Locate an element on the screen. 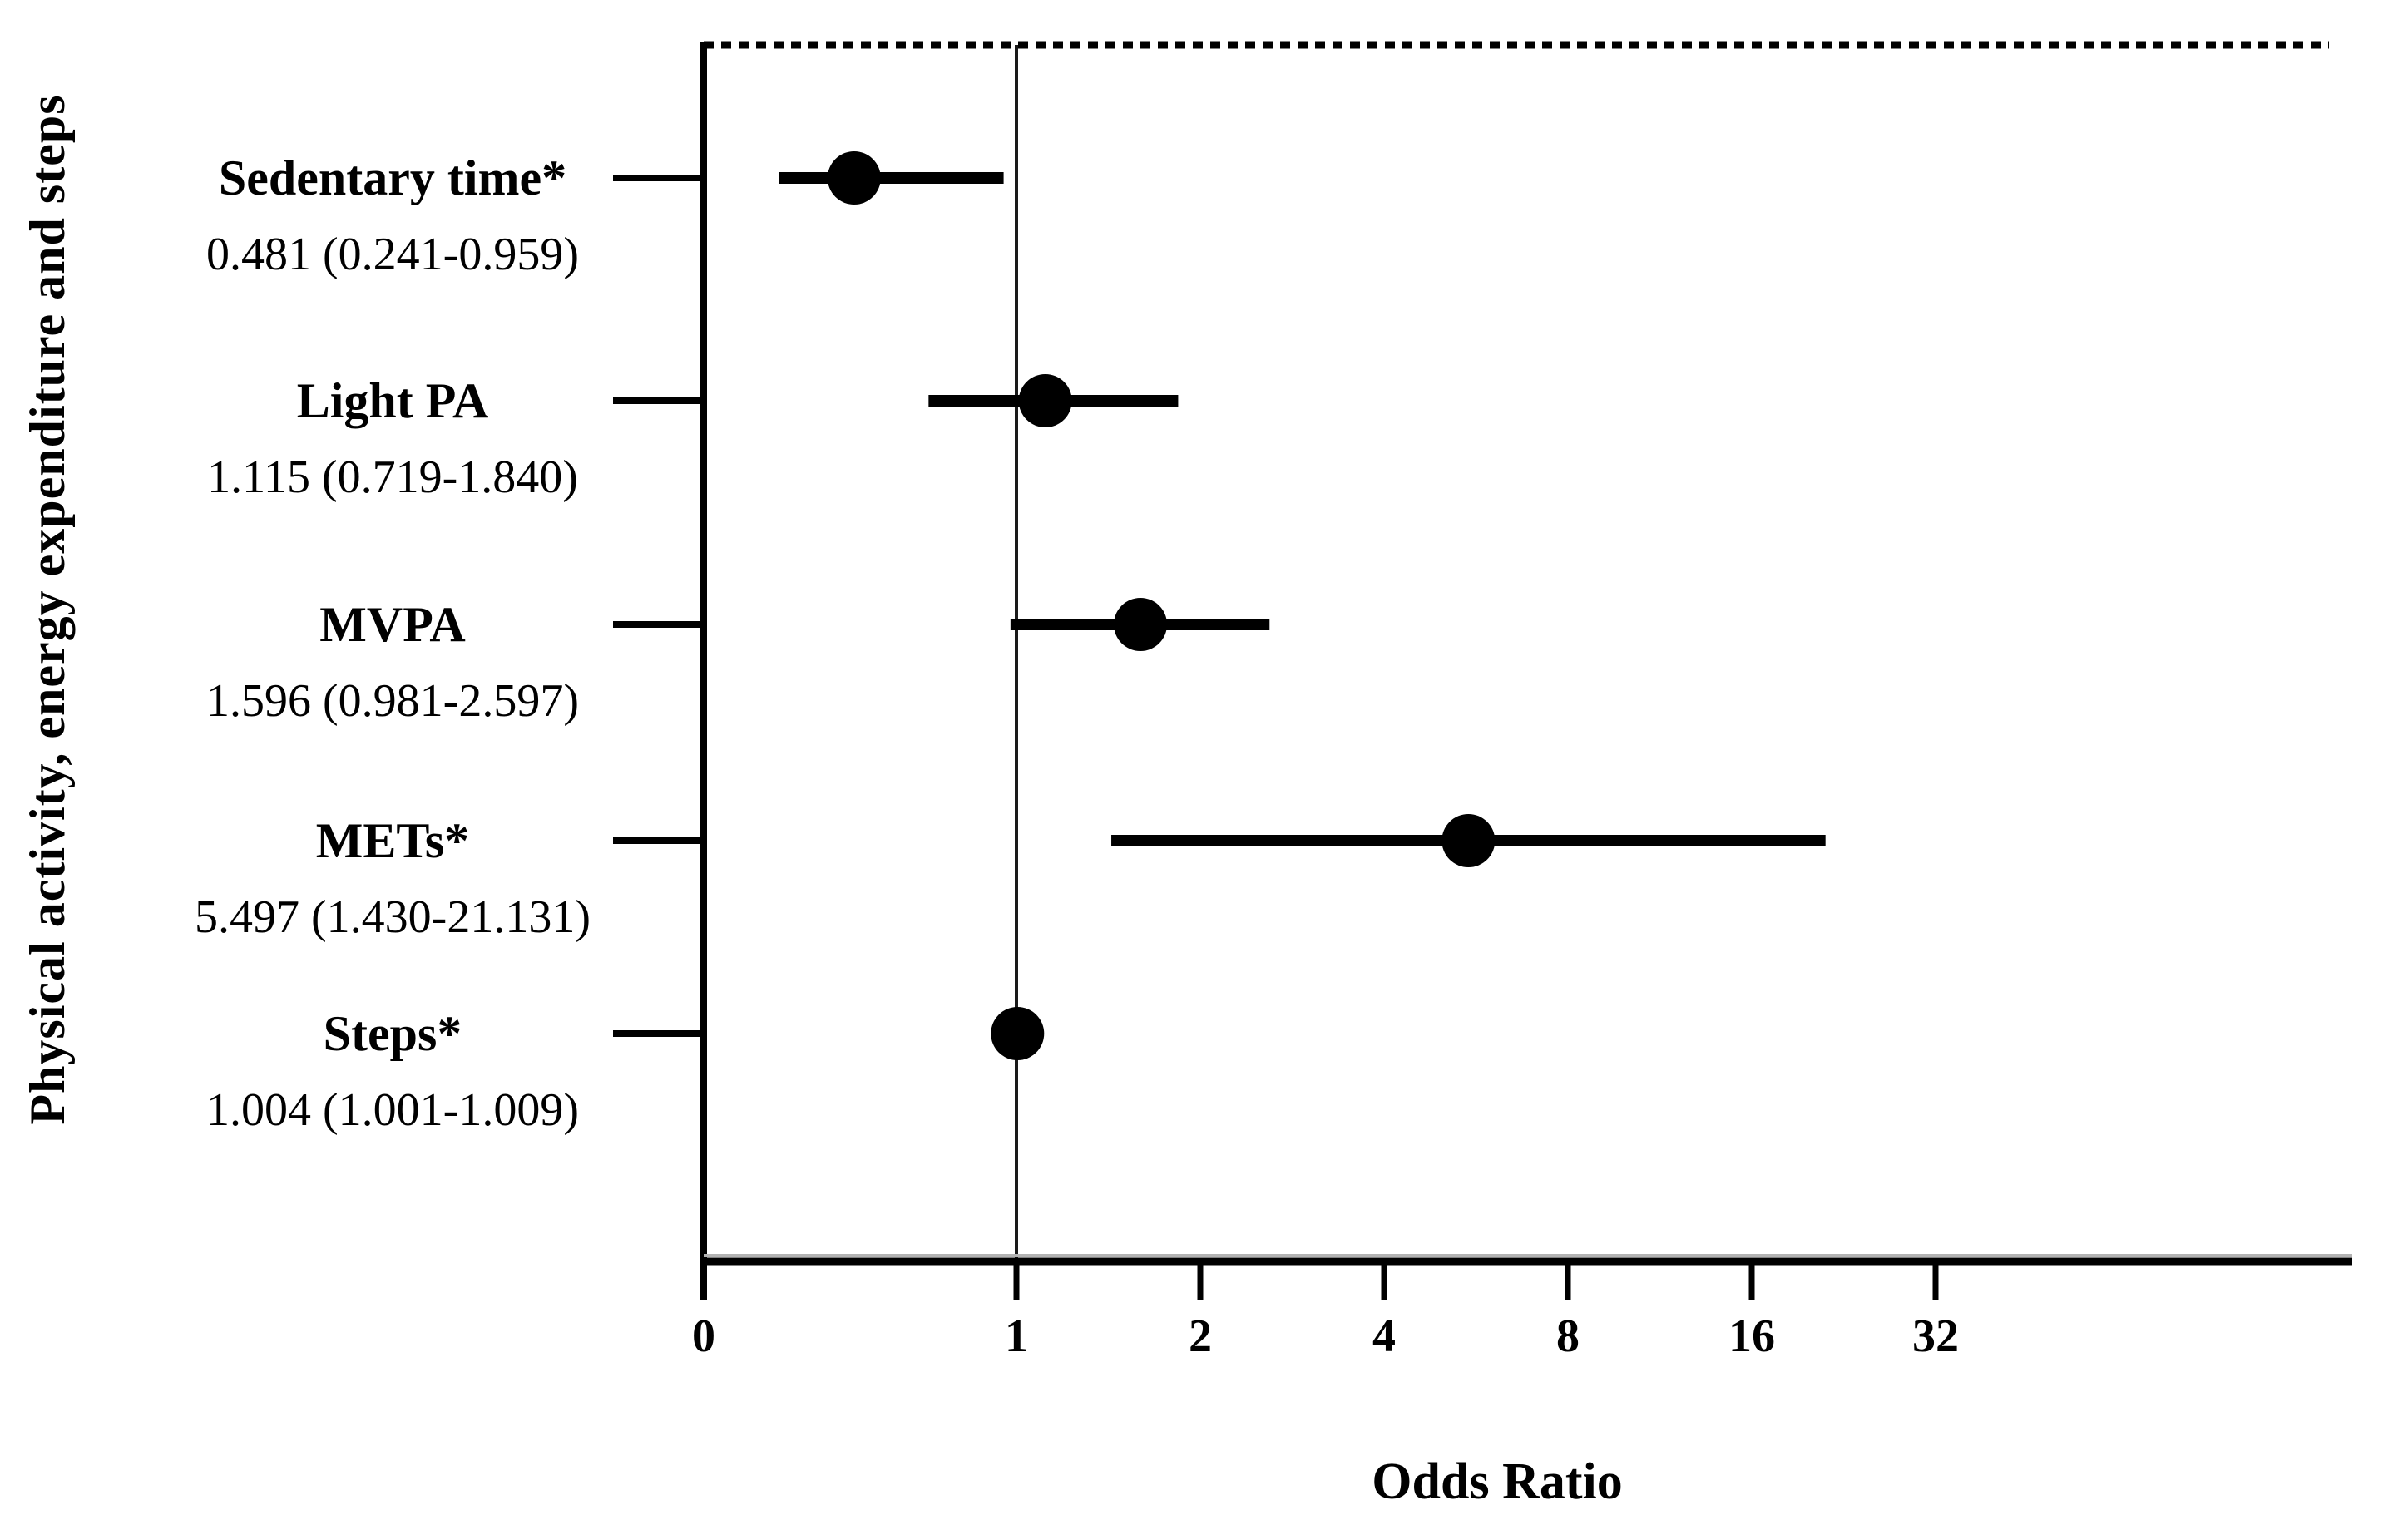 This screenshot has height=1530, width=2408. category-label: Steps* is located at coordinates (392, 1033).